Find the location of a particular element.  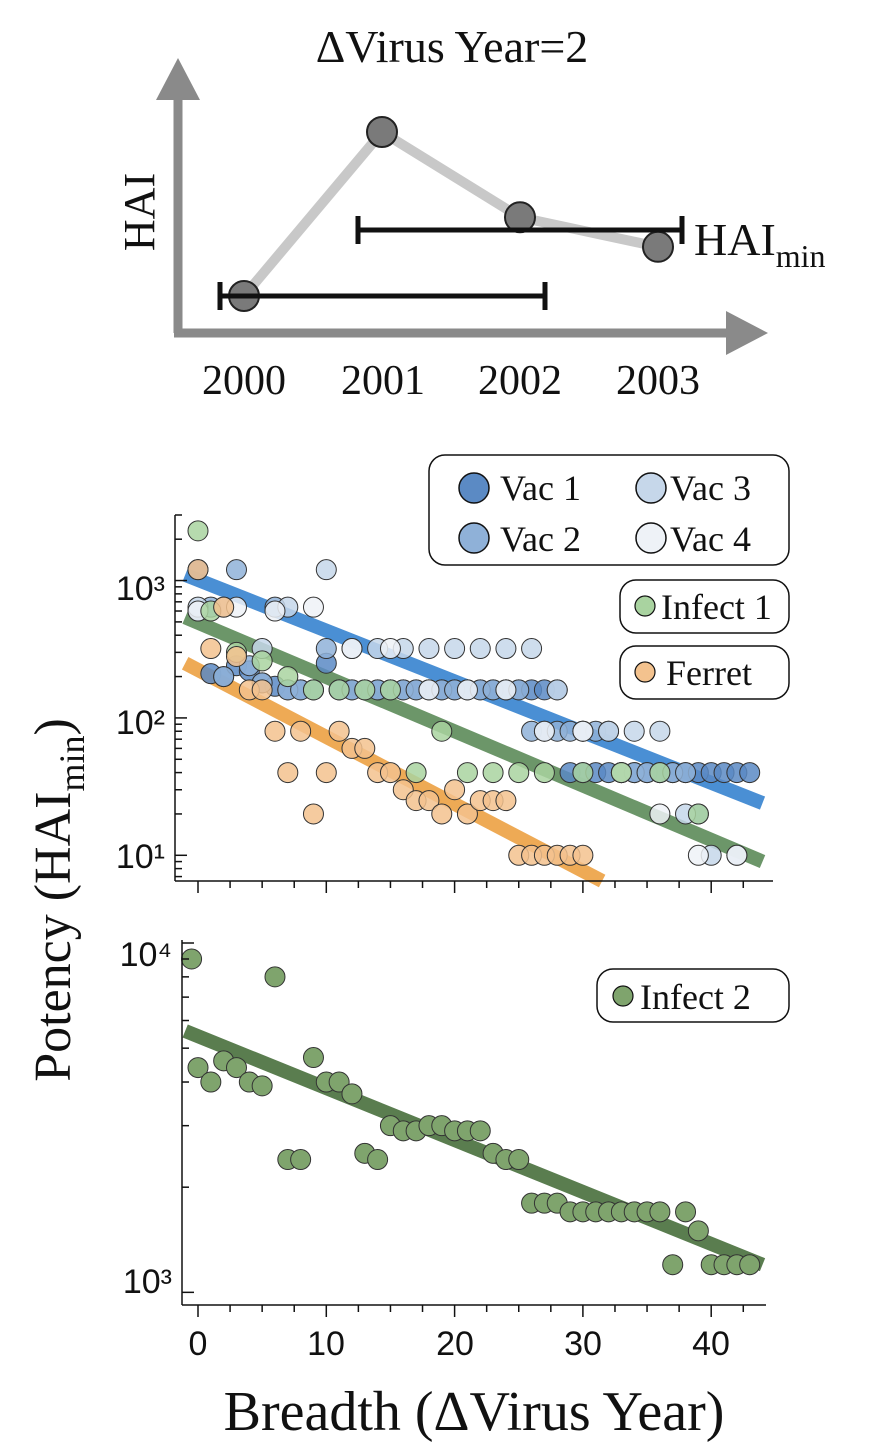

legend-infect-2: Infect 2 is located at coordinates (693, 995).